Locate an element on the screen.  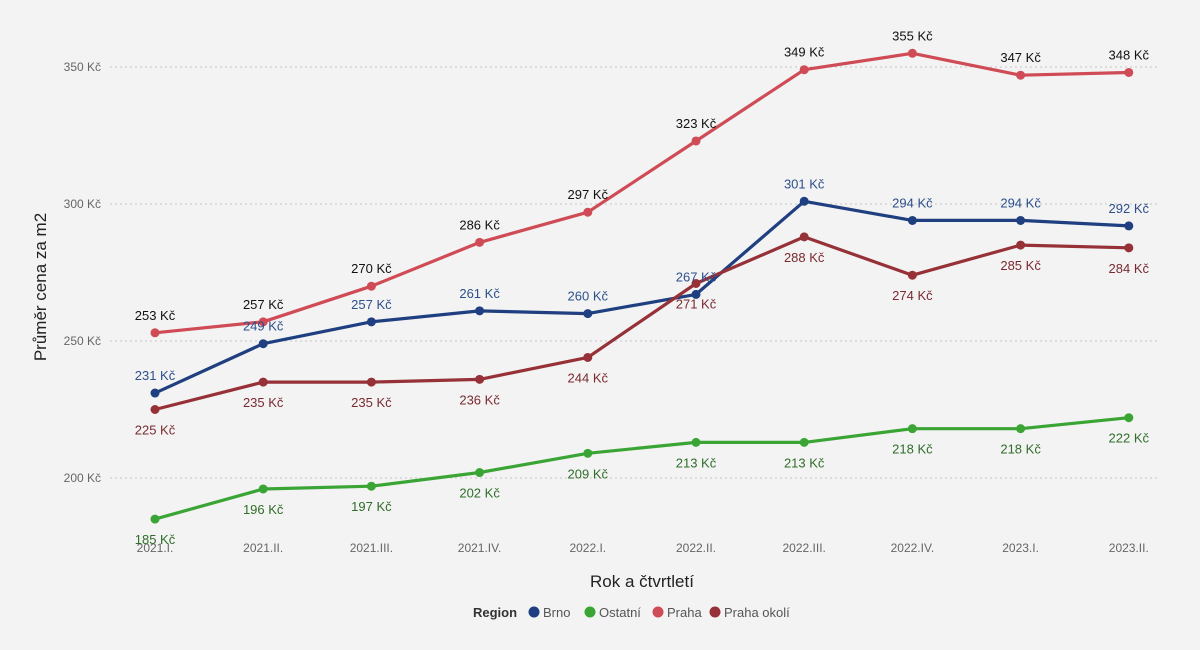
data-label: 288 Kč is located at coordinates (804, 257).